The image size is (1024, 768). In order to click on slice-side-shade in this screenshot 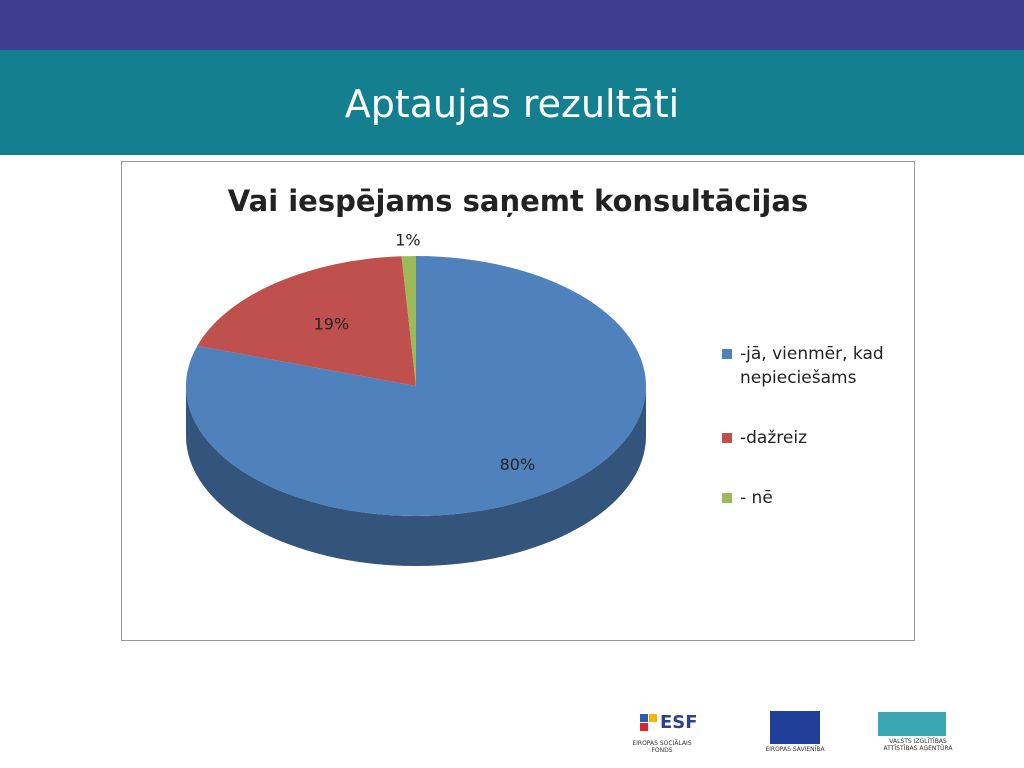, I will do `click(416, 476)`.